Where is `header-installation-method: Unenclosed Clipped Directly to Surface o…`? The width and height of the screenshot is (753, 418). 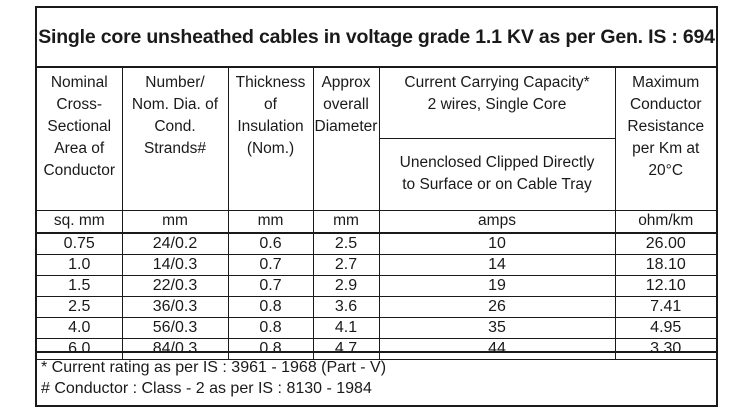
header-installation-method: Unenclosed Clipped Directly to Surface o… is located at coordinates (497, 174).